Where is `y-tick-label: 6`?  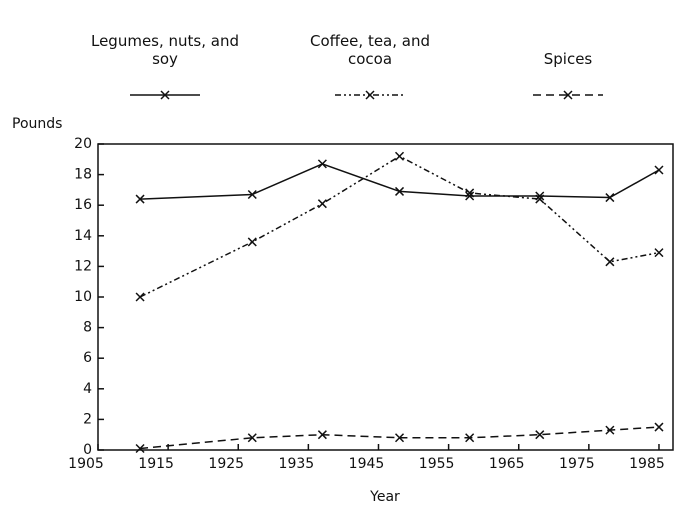
y-tick-label: 6 is located at coordinates (87, 358).